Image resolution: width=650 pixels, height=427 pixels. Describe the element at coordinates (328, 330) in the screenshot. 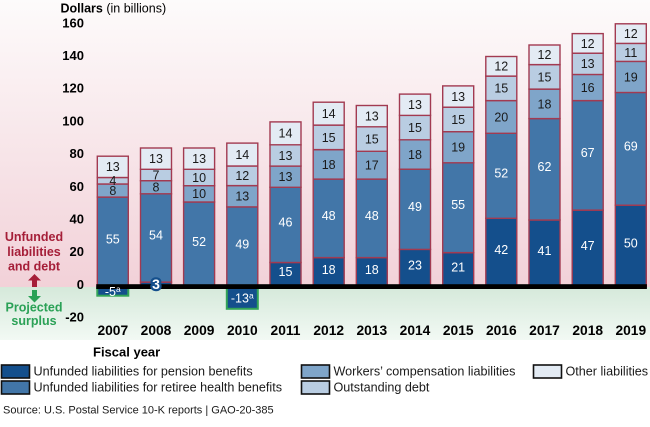

I see `svg-text: 2012` at that location.